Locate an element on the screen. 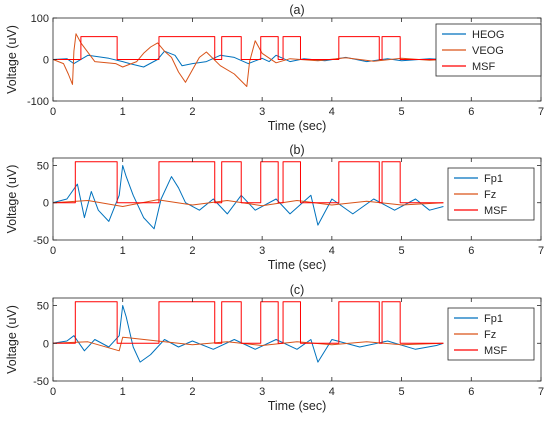 This screenshot has width=550, height=428. legend-label: VEOG is located at coordinates (488, 51).